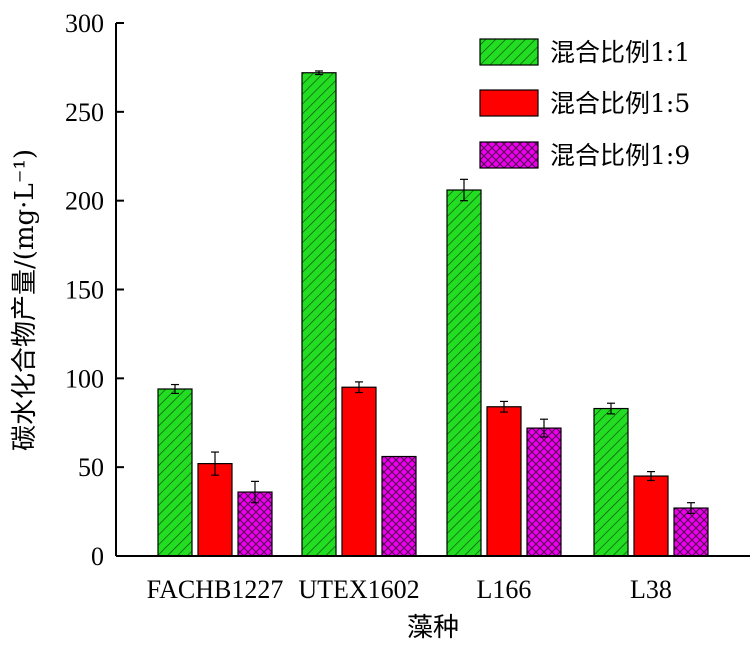 The height and width of the screenshot is (650, 756). Describe the element at coordinates (651, 589) in the screenshot. I see `x-tick-label: L38` at that location.